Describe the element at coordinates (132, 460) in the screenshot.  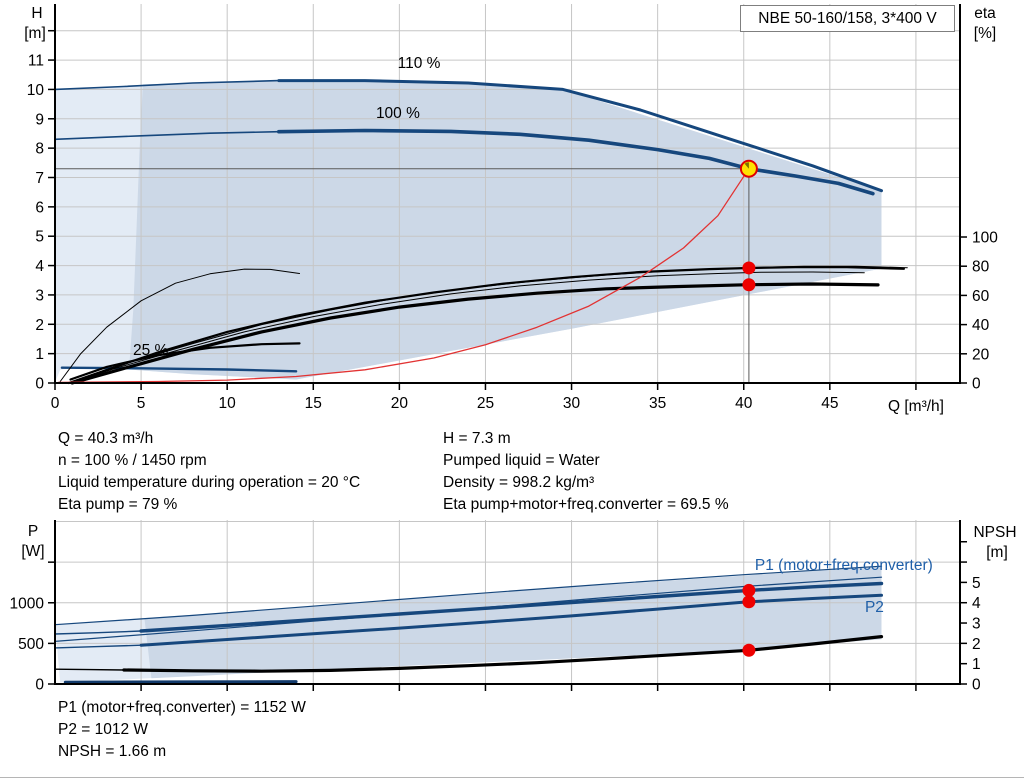
I see `info-line-n: n = 100 % / 1450 rpm` at that location.